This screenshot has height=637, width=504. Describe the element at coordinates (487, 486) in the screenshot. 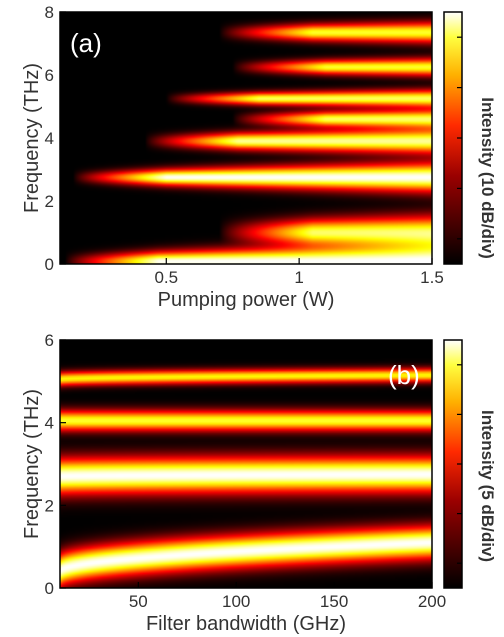

I see `colorbar-label-b: Intensity (5 dB/div)` at that location.